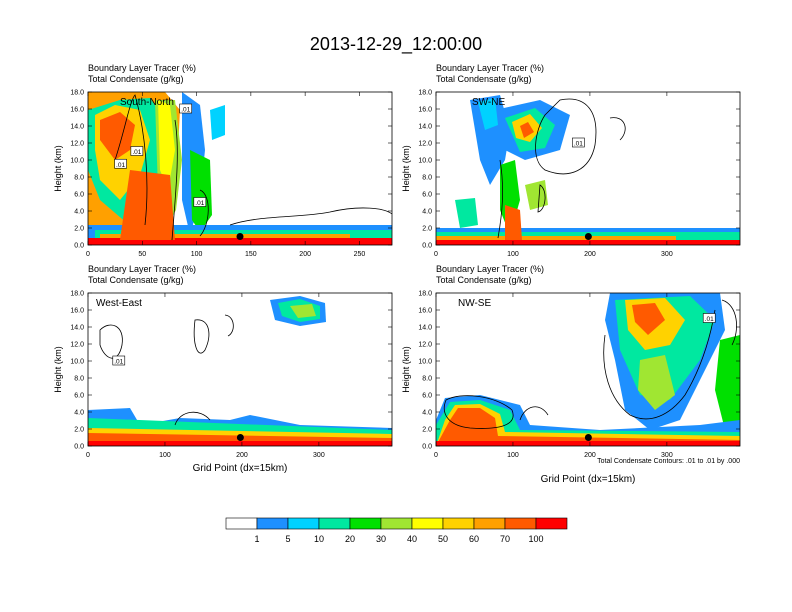  Describe the element at coordinates (427, 447) in the screenshot. I see `y-tick-label: 0.0` at that location.